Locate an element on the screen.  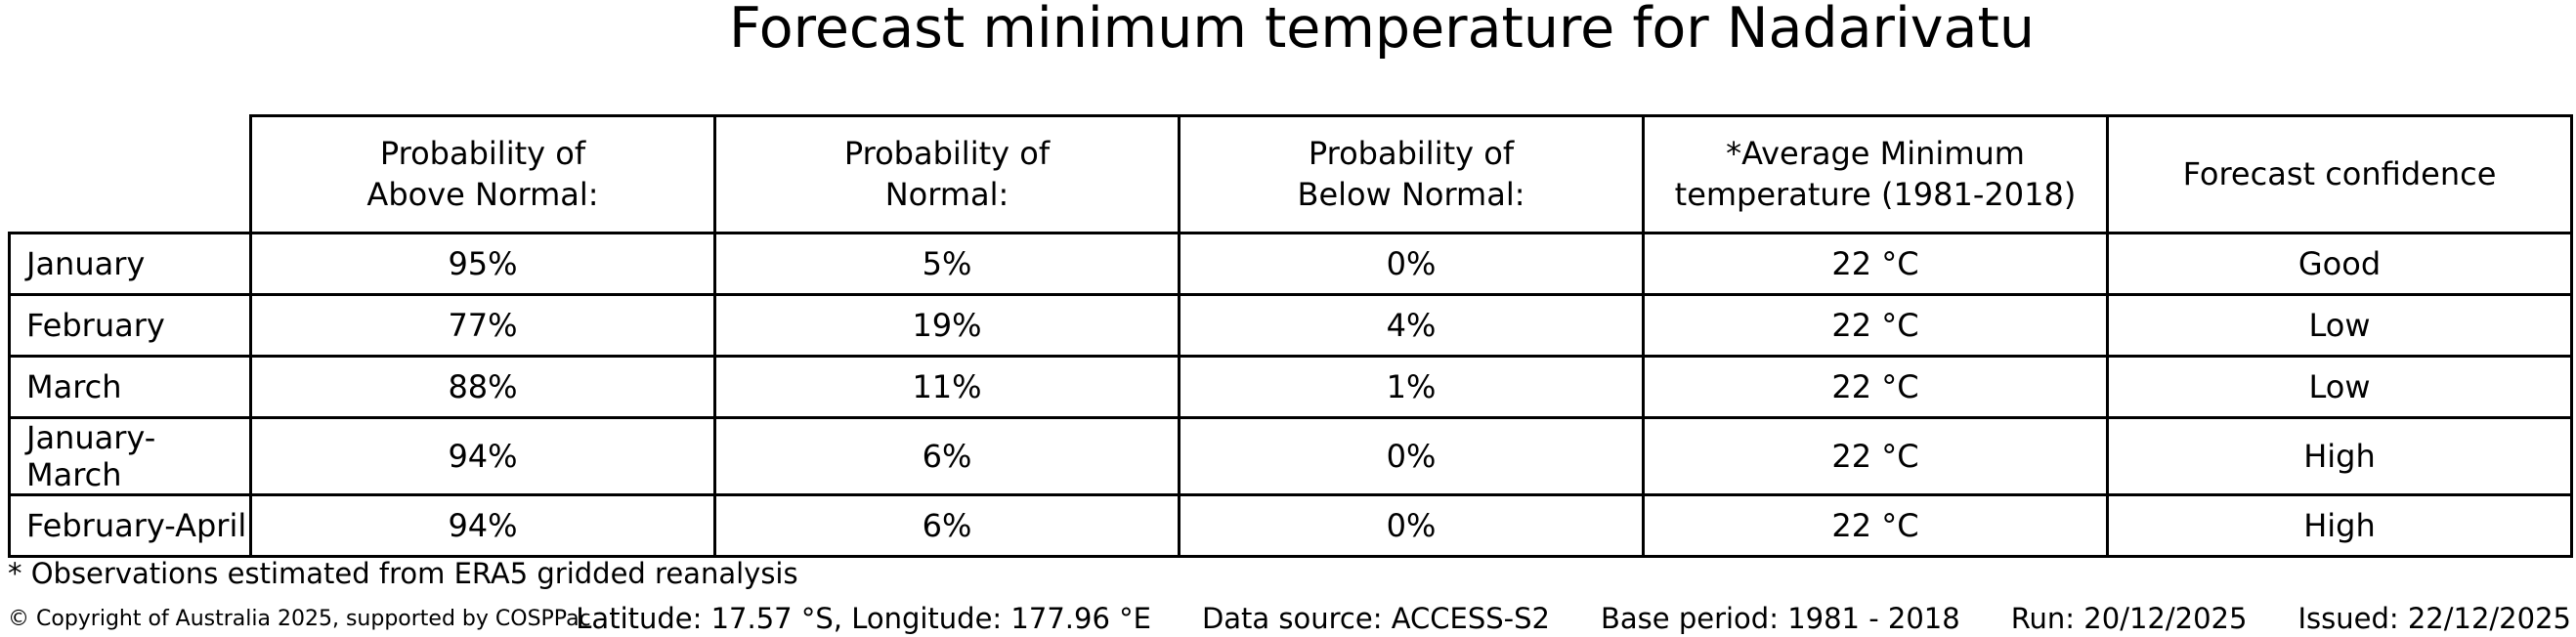
footer-location: Latitude: 17.57 °S, Longitude: 177.96 °E is located at coordinates (864, 618).